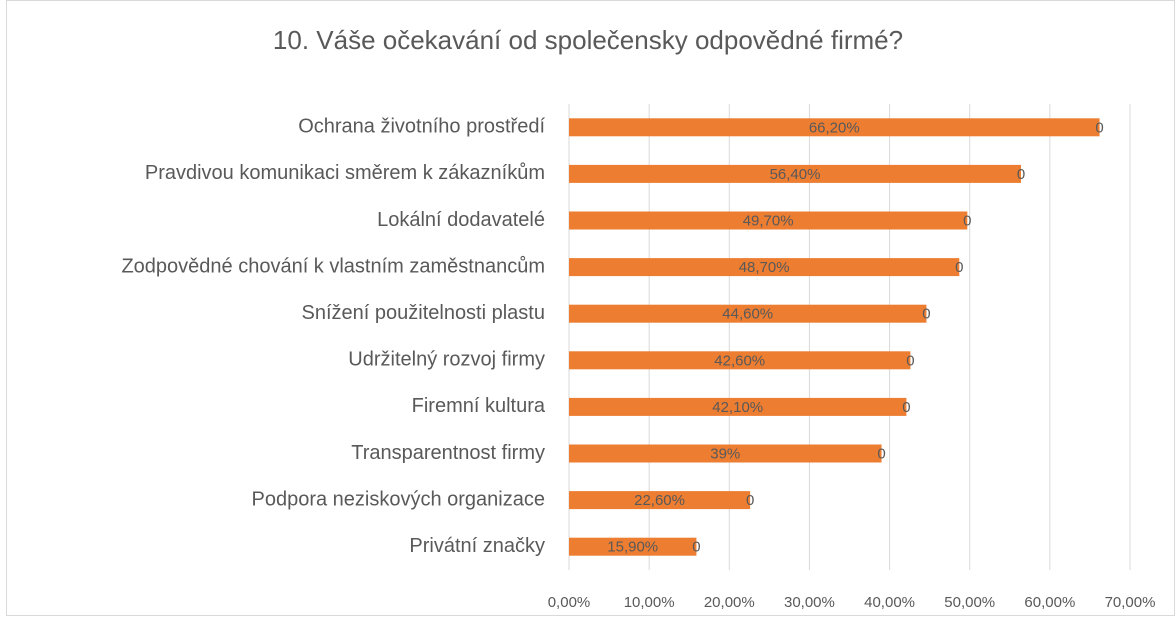 Image resolution: width=1176 pixels, height=617 pixels. I want to click on data-label: 42,60%, so click(739, 360).